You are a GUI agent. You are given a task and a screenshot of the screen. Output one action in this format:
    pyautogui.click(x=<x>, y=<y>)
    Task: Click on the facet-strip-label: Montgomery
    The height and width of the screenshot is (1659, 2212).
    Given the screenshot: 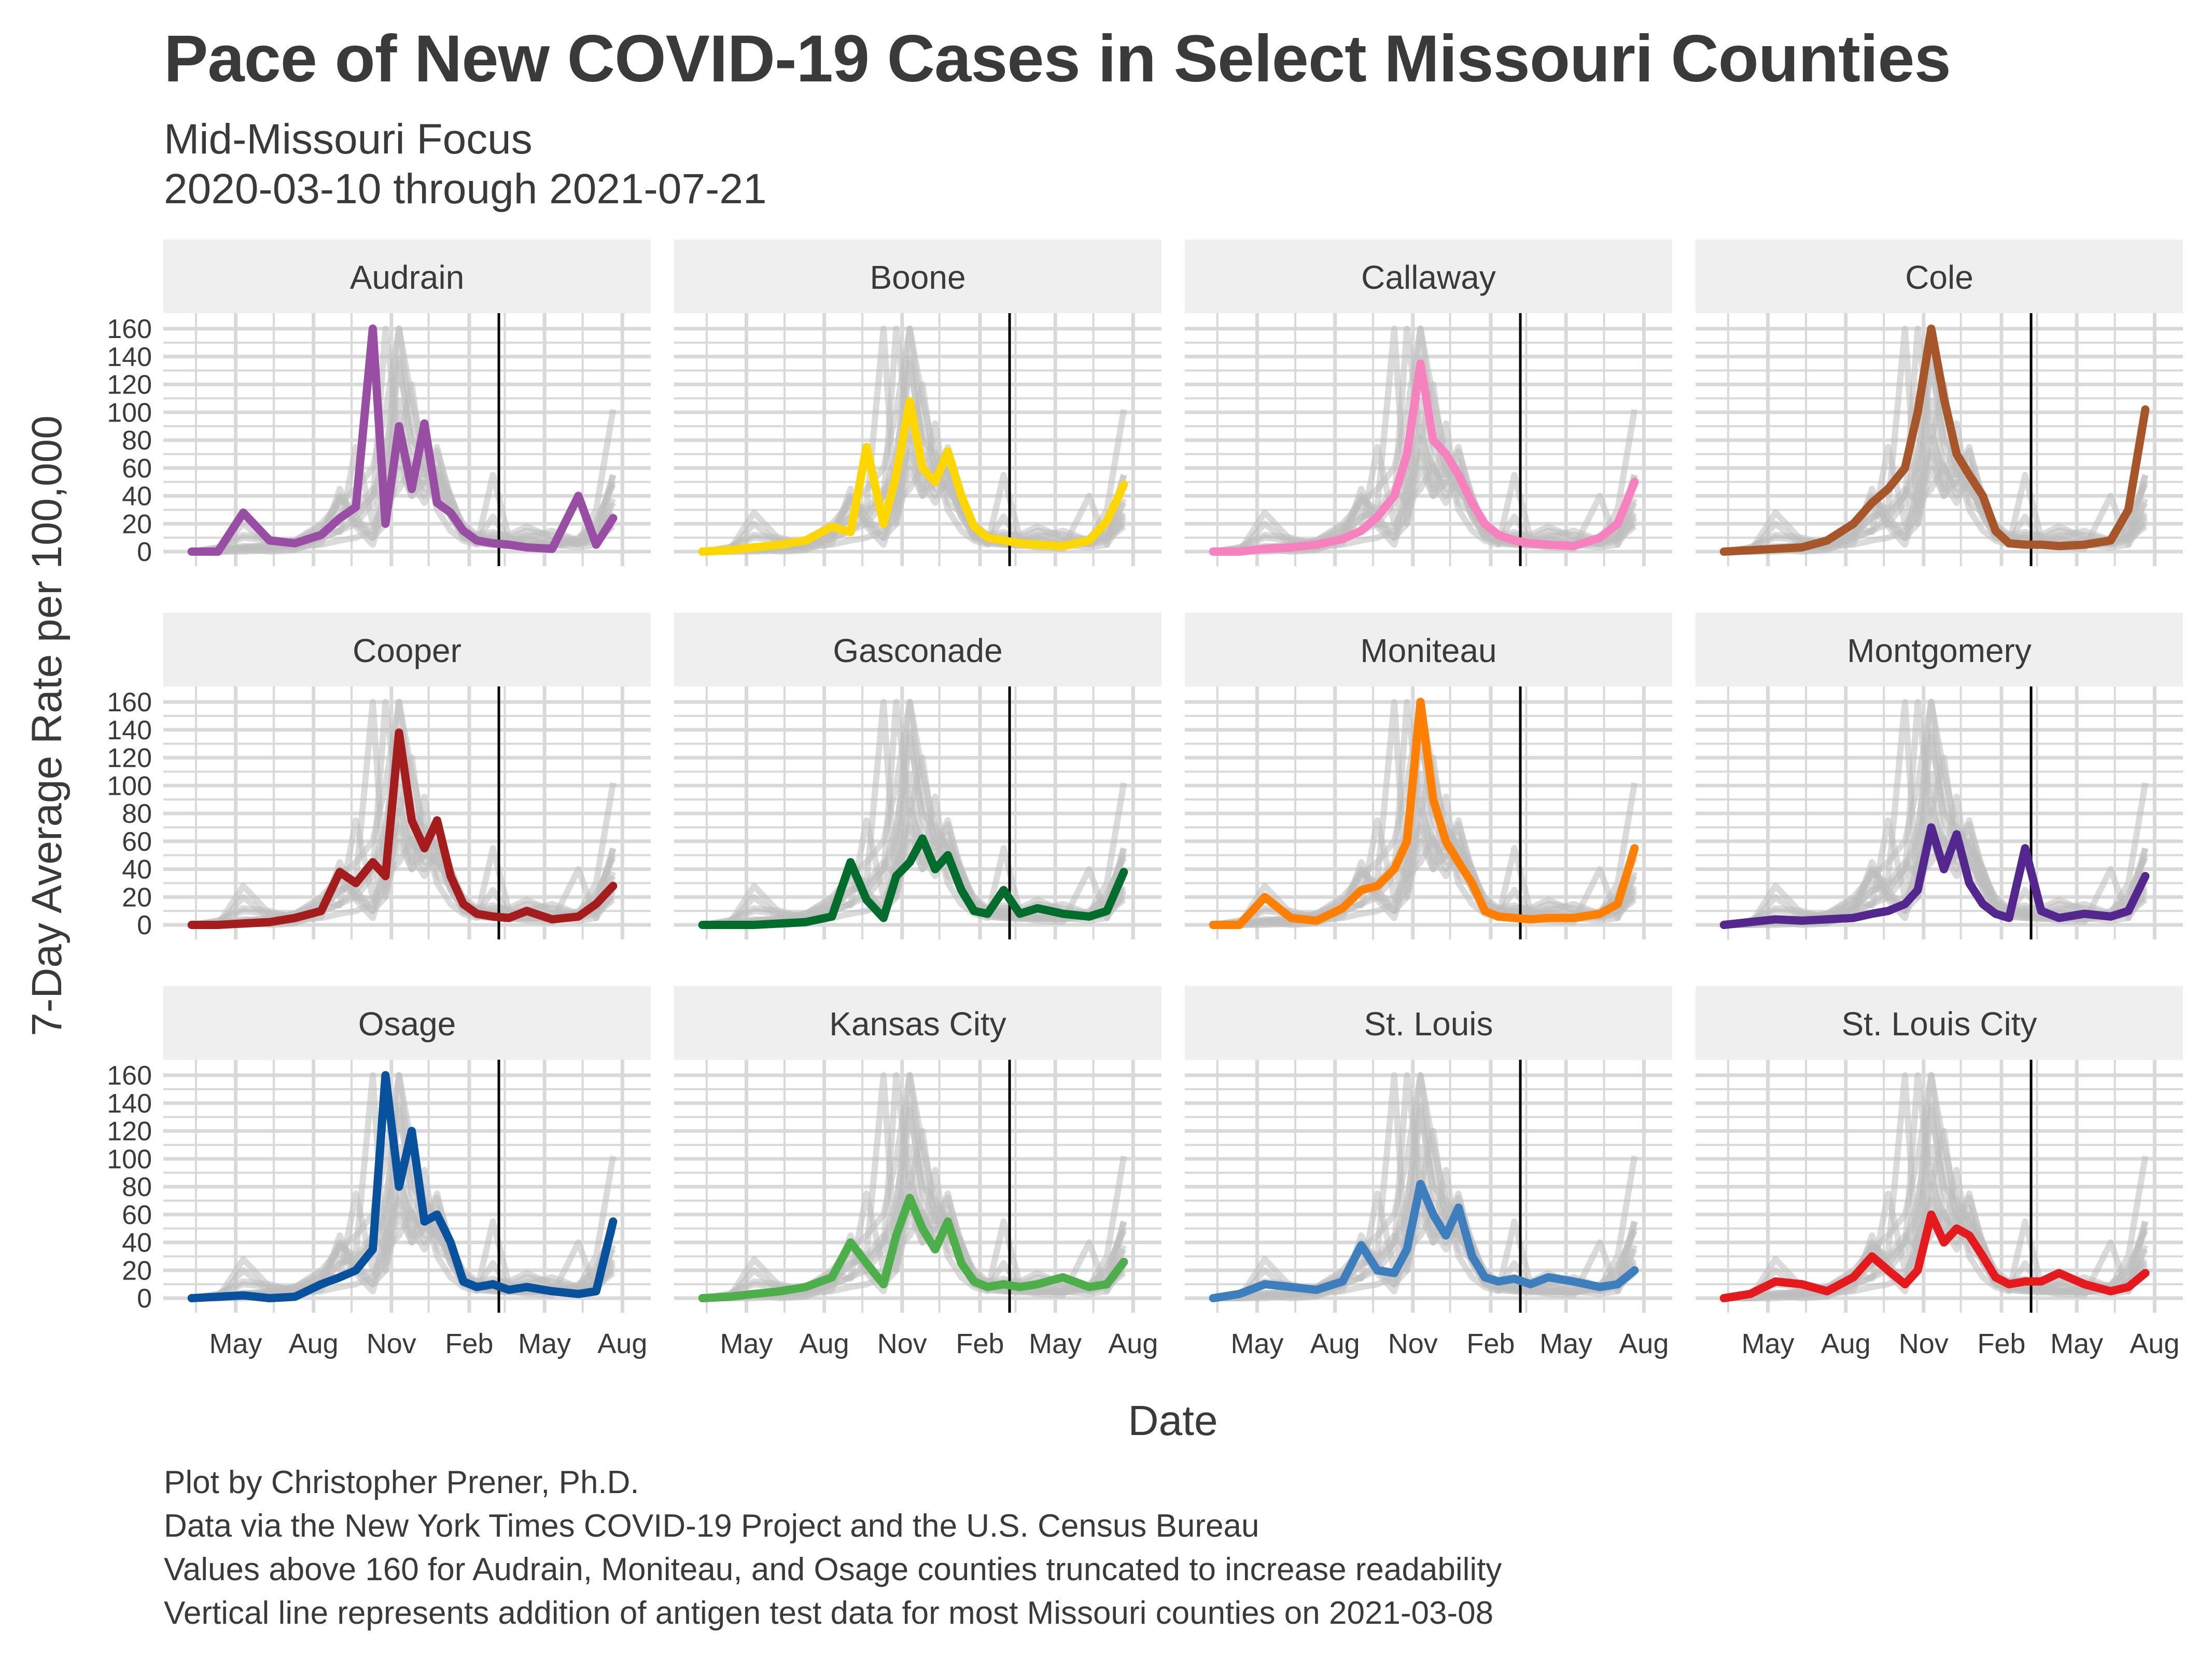 What is the action you would take?
    pyautogui.click(x=1939, y=650)
    